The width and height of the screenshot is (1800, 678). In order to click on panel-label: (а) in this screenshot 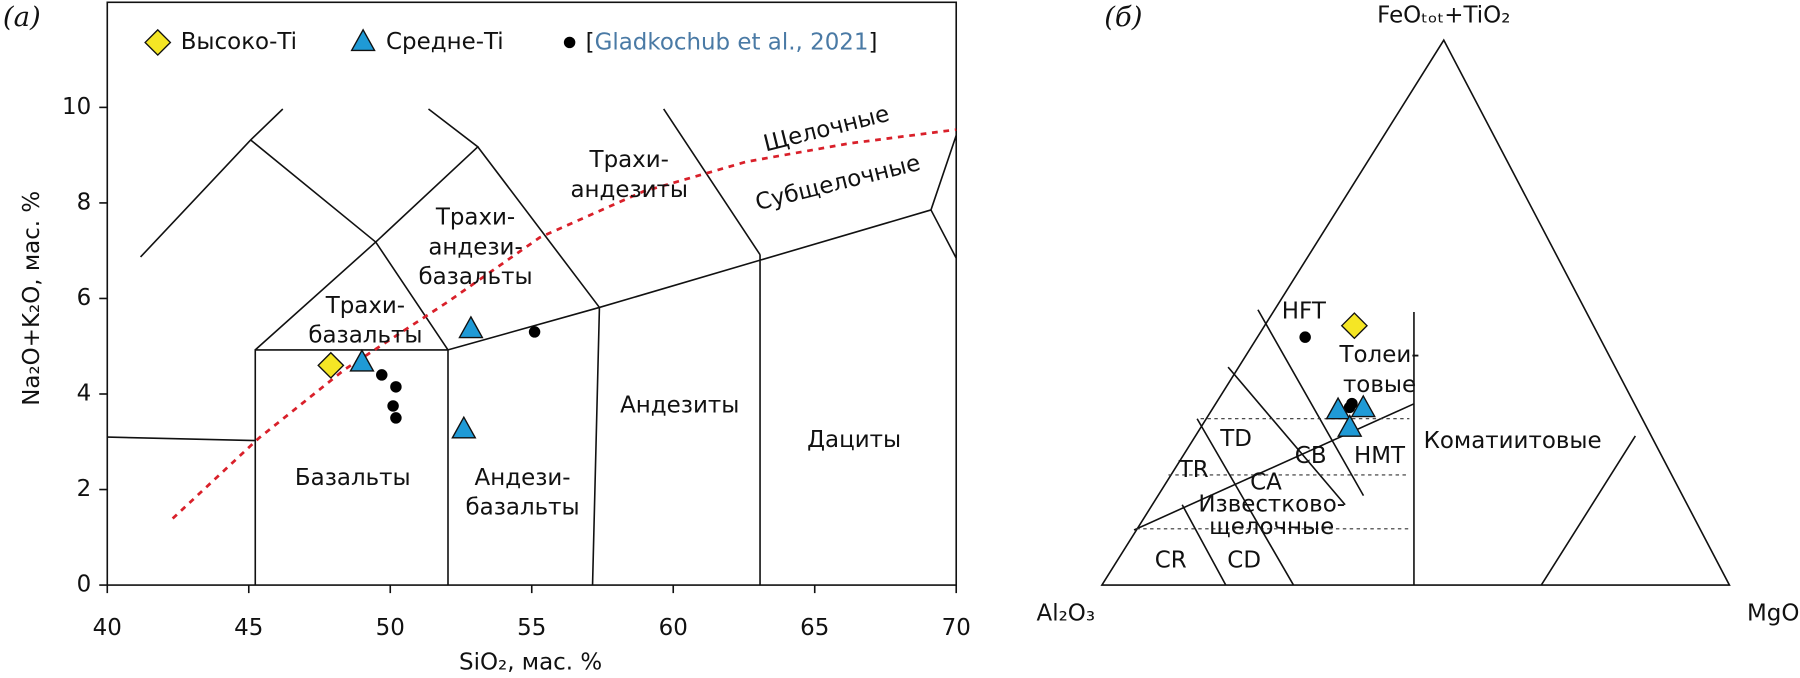, I will do `click(22, 17)`.